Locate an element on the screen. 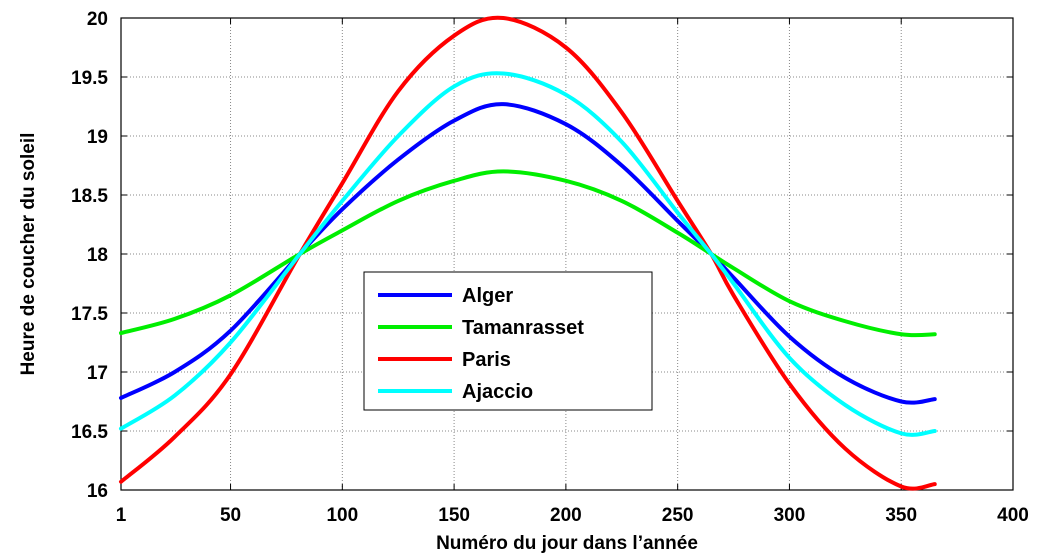 The image size is (1038, 558). y-tick-label: 18.5 is located at coordinates (89, 196).